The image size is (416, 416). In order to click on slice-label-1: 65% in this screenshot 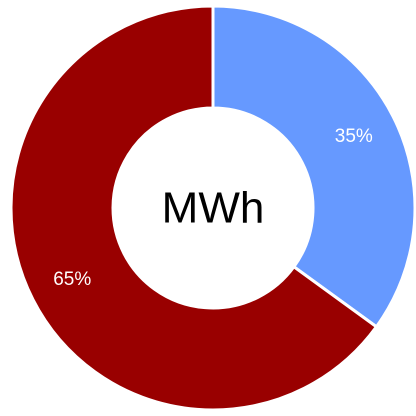, I will do `click(72, 279)`.